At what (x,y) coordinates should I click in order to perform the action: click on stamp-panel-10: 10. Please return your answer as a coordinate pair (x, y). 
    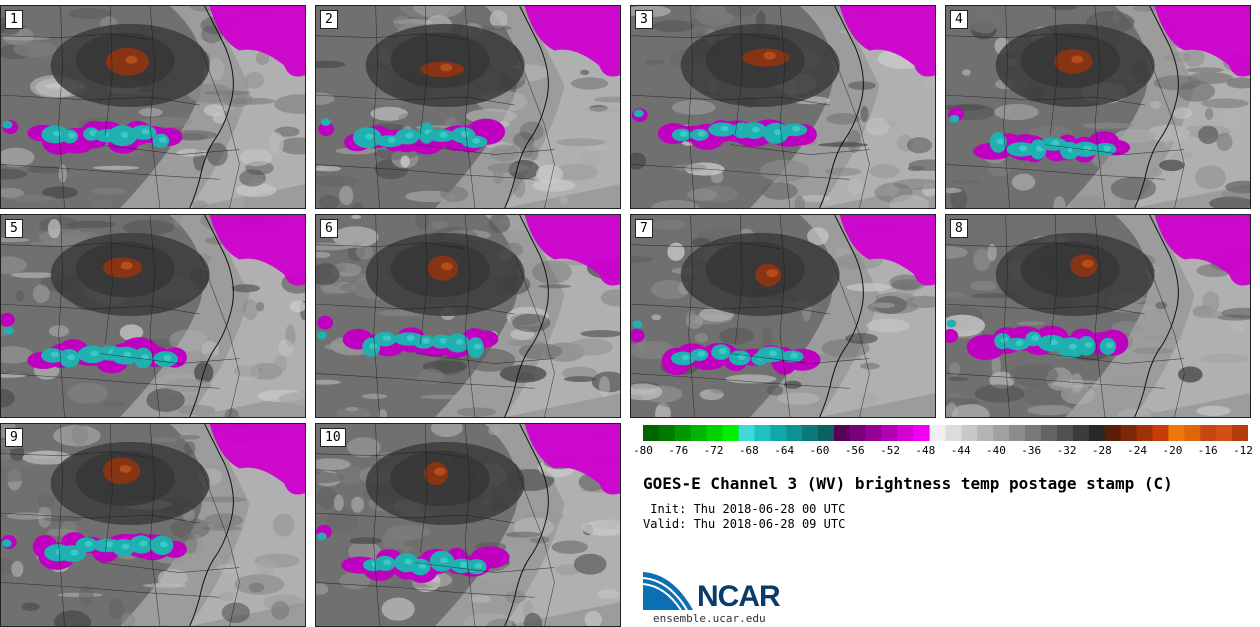
    Looking at the image, I should click on (468, 525).